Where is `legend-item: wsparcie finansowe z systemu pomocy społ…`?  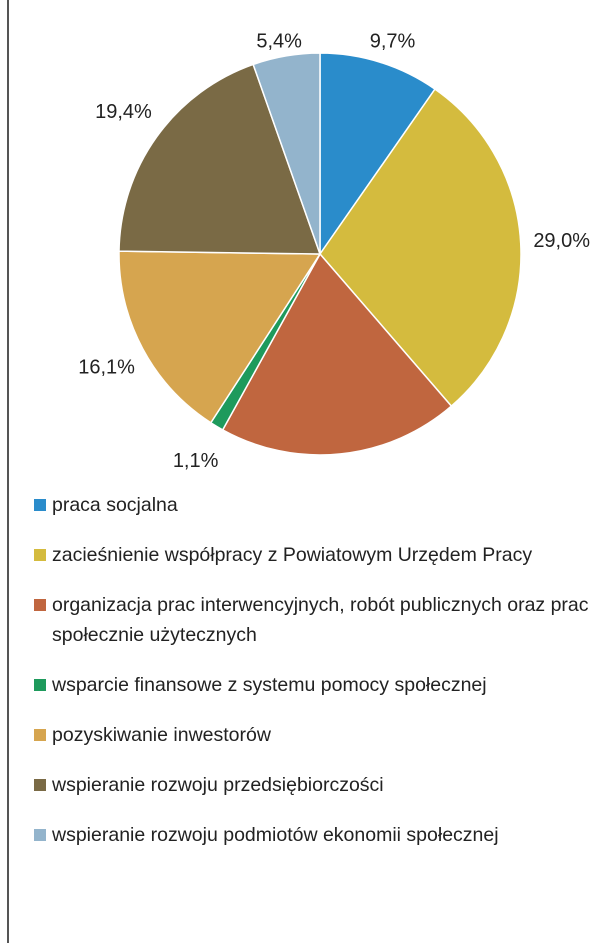 legend-item: wsparcie finansowe z systemu pomocy społ… is located at coordinates (314, 685).